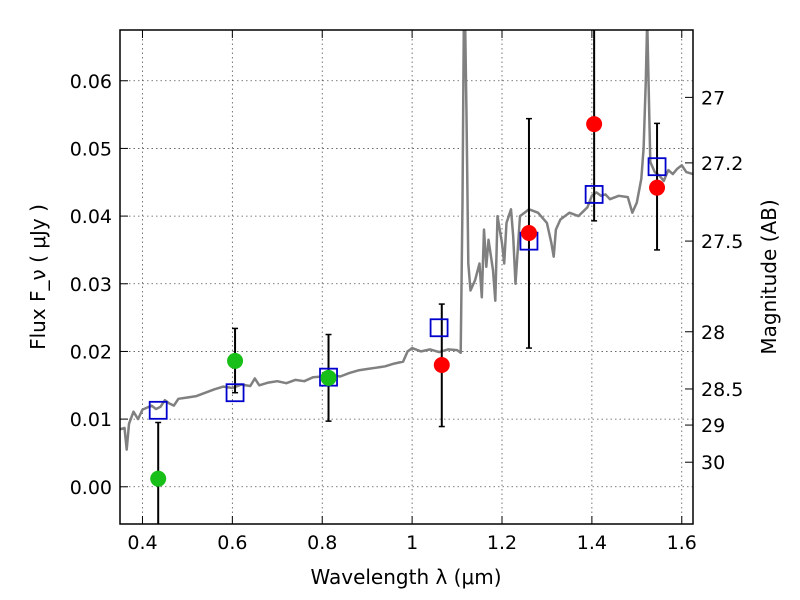  I want to click on right-tick-label: 29, so click(713, 426).